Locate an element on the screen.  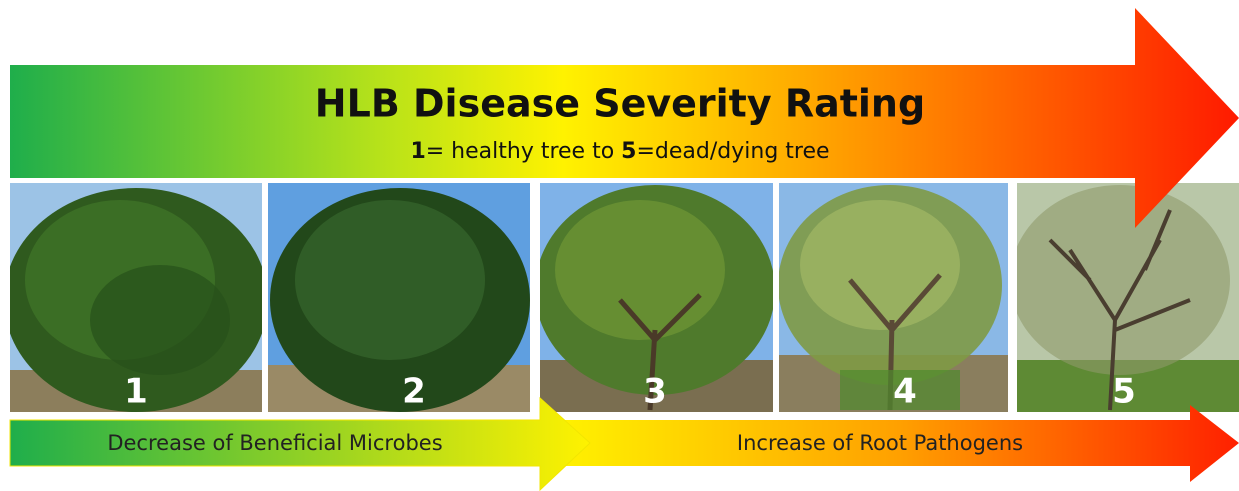
subtitle-part: 5 is located at coordinates (628, 151).